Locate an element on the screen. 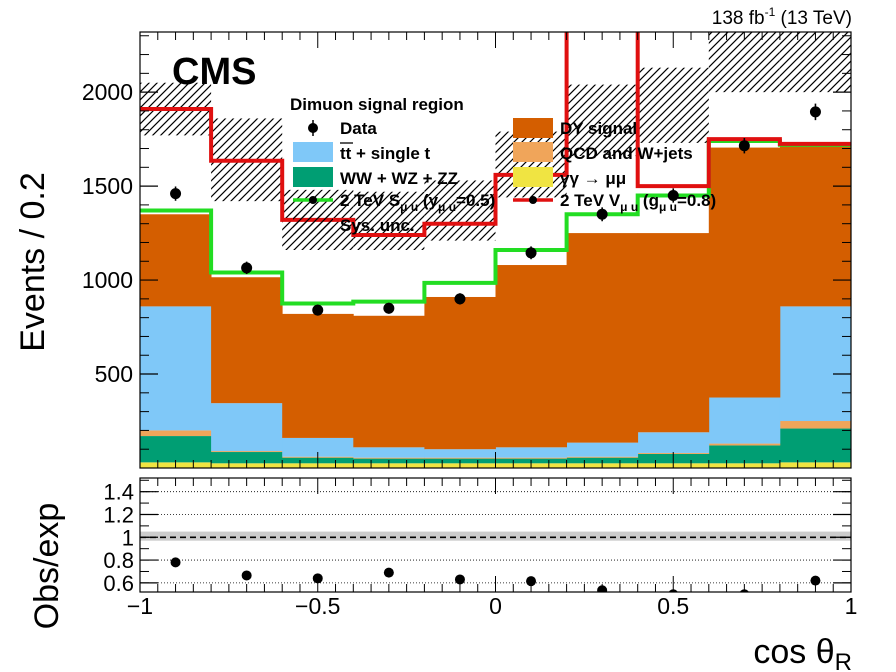 The image size is (896, 672). main-y-axis-title: Events / 0.2 is located at coordinates (33, 262).